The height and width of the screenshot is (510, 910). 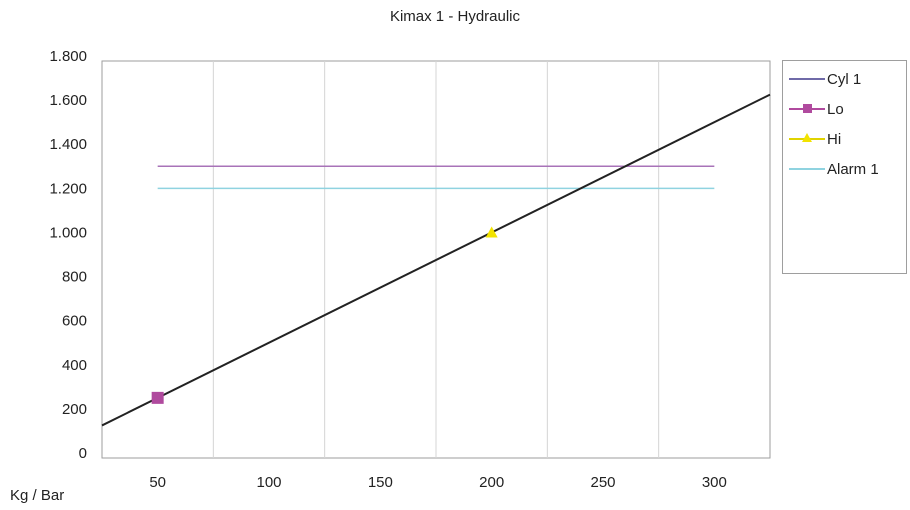 What do you see at coordinates (68, 100) in the screenshot?
I see `y-tick-label-1600: 1.600` at bounding box center [68, 100].